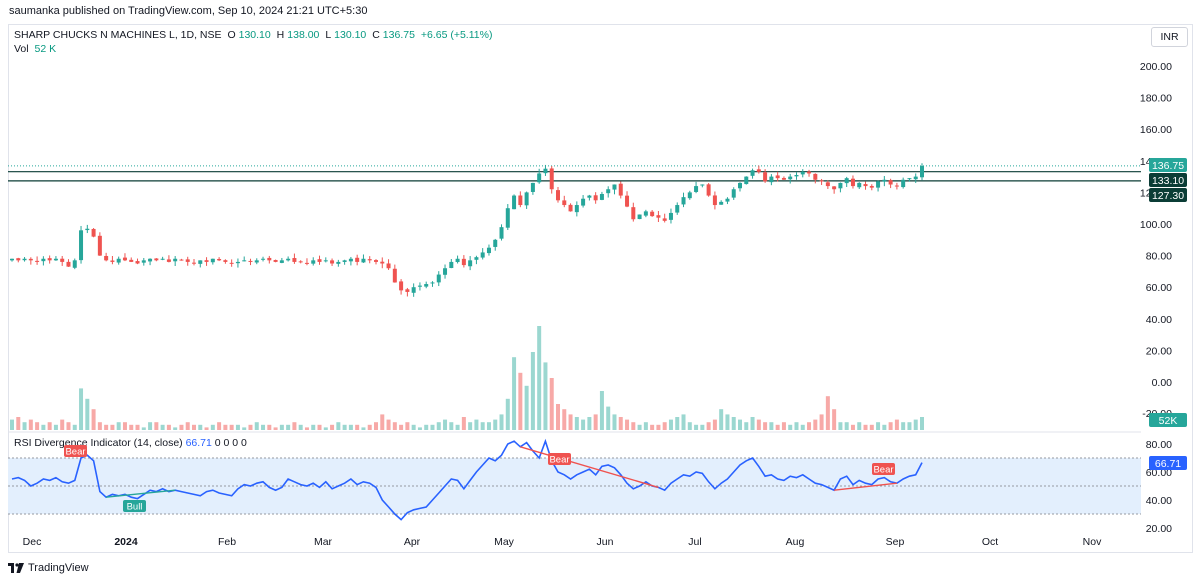  I want to click on rsi-y-tick-label: 80.00, so click(1159, 445).